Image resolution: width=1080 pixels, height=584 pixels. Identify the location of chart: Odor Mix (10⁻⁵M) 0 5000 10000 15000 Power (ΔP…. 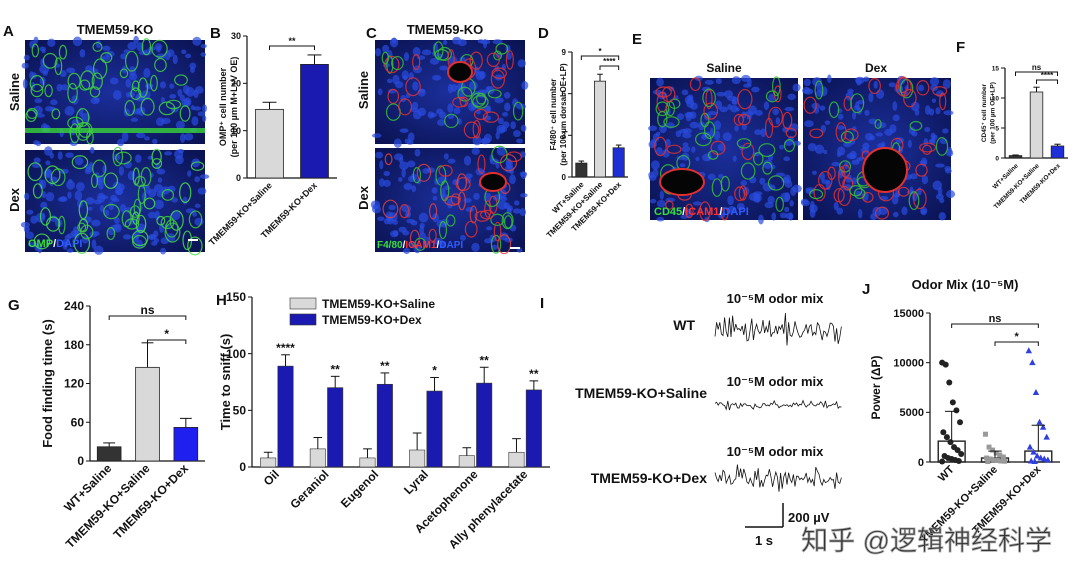
(964, 411).